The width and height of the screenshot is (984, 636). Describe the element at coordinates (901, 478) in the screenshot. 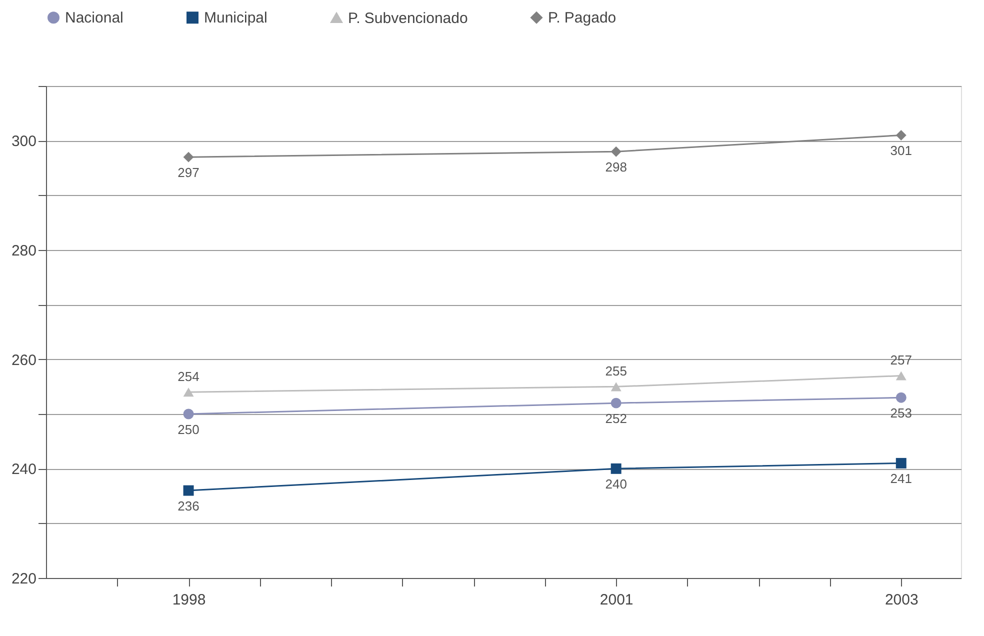

I see `data-label: 241` at that location.